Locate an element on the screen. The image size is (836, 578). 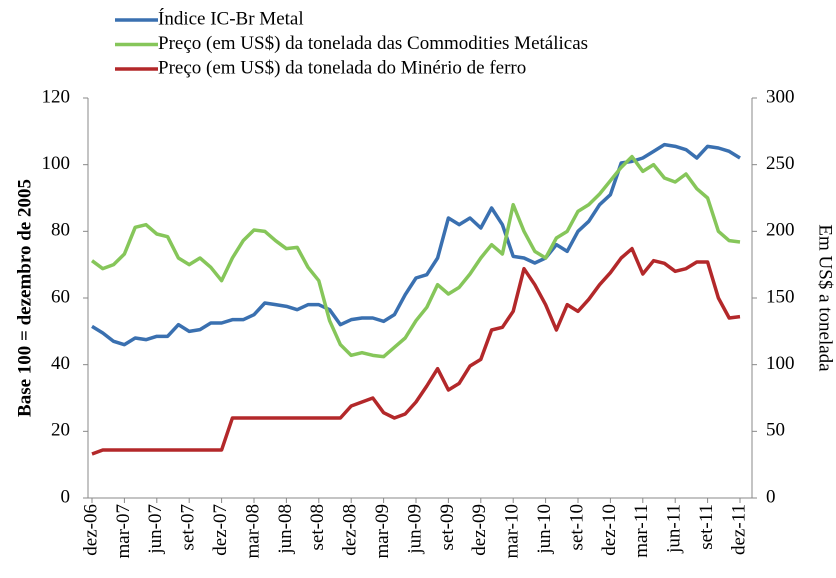
y-axis-title: Base 100 = dezembro de 2005 is located at coordinates (24, 298).